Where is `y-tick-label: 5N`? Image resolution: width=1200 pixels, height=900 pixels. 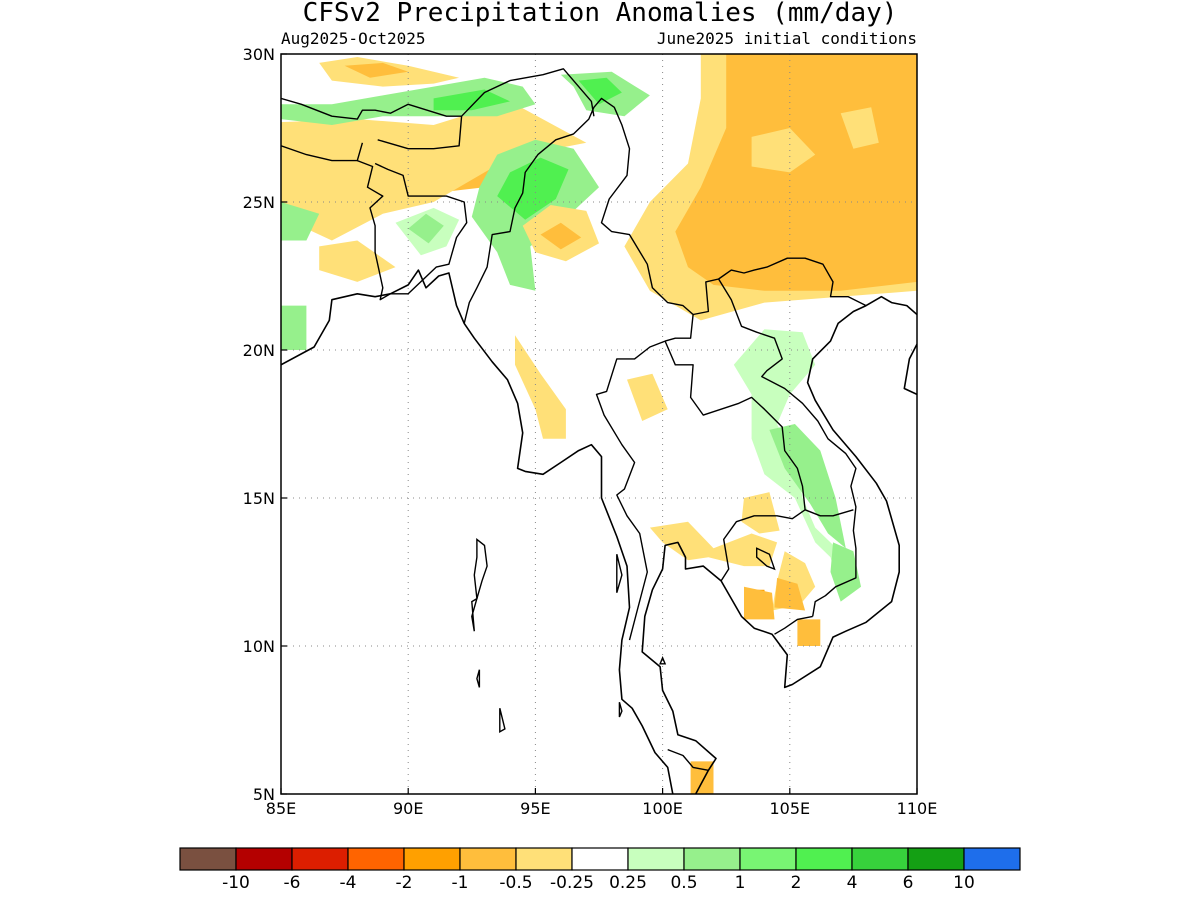 y-tick-label: 5N is located at coordinates (264, 794).